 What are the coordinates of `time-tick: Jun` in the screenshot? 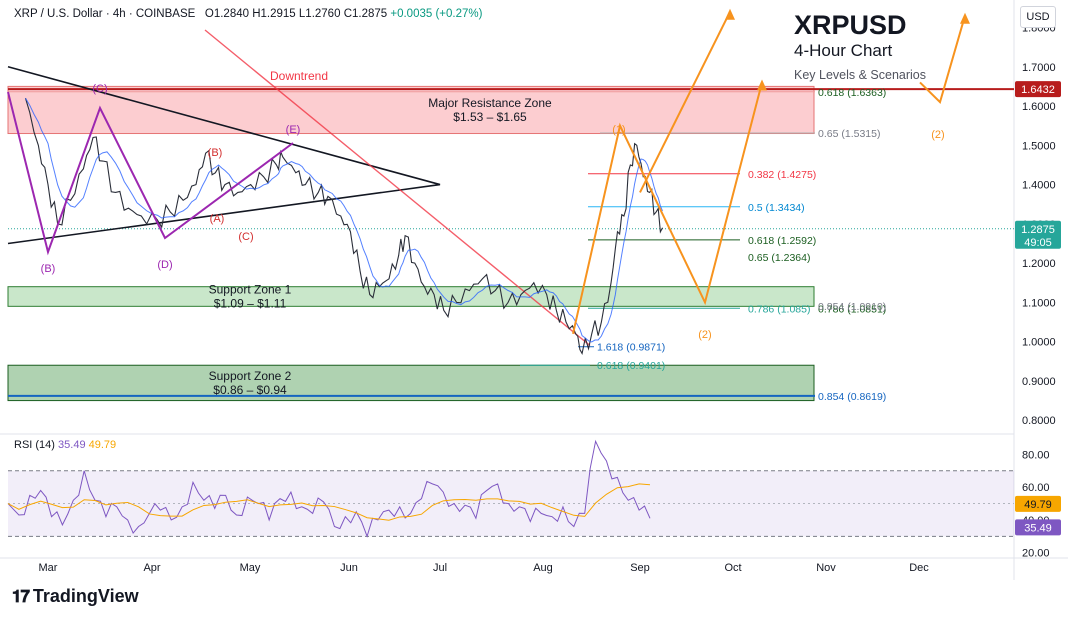 It's located at (349, 568).